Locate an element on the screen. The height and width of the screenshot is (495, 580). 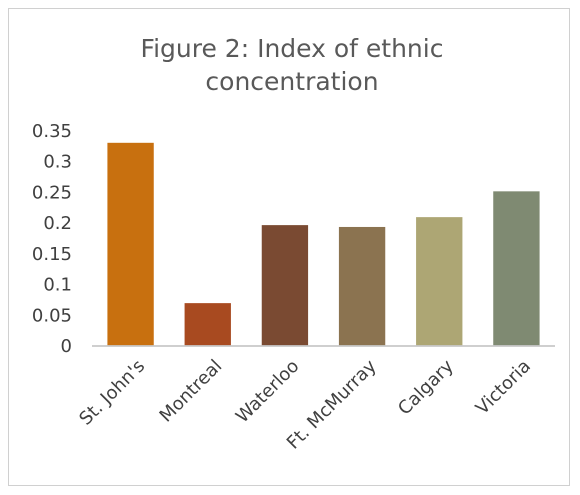
bar-montreal is located at coordinates (208, 324).